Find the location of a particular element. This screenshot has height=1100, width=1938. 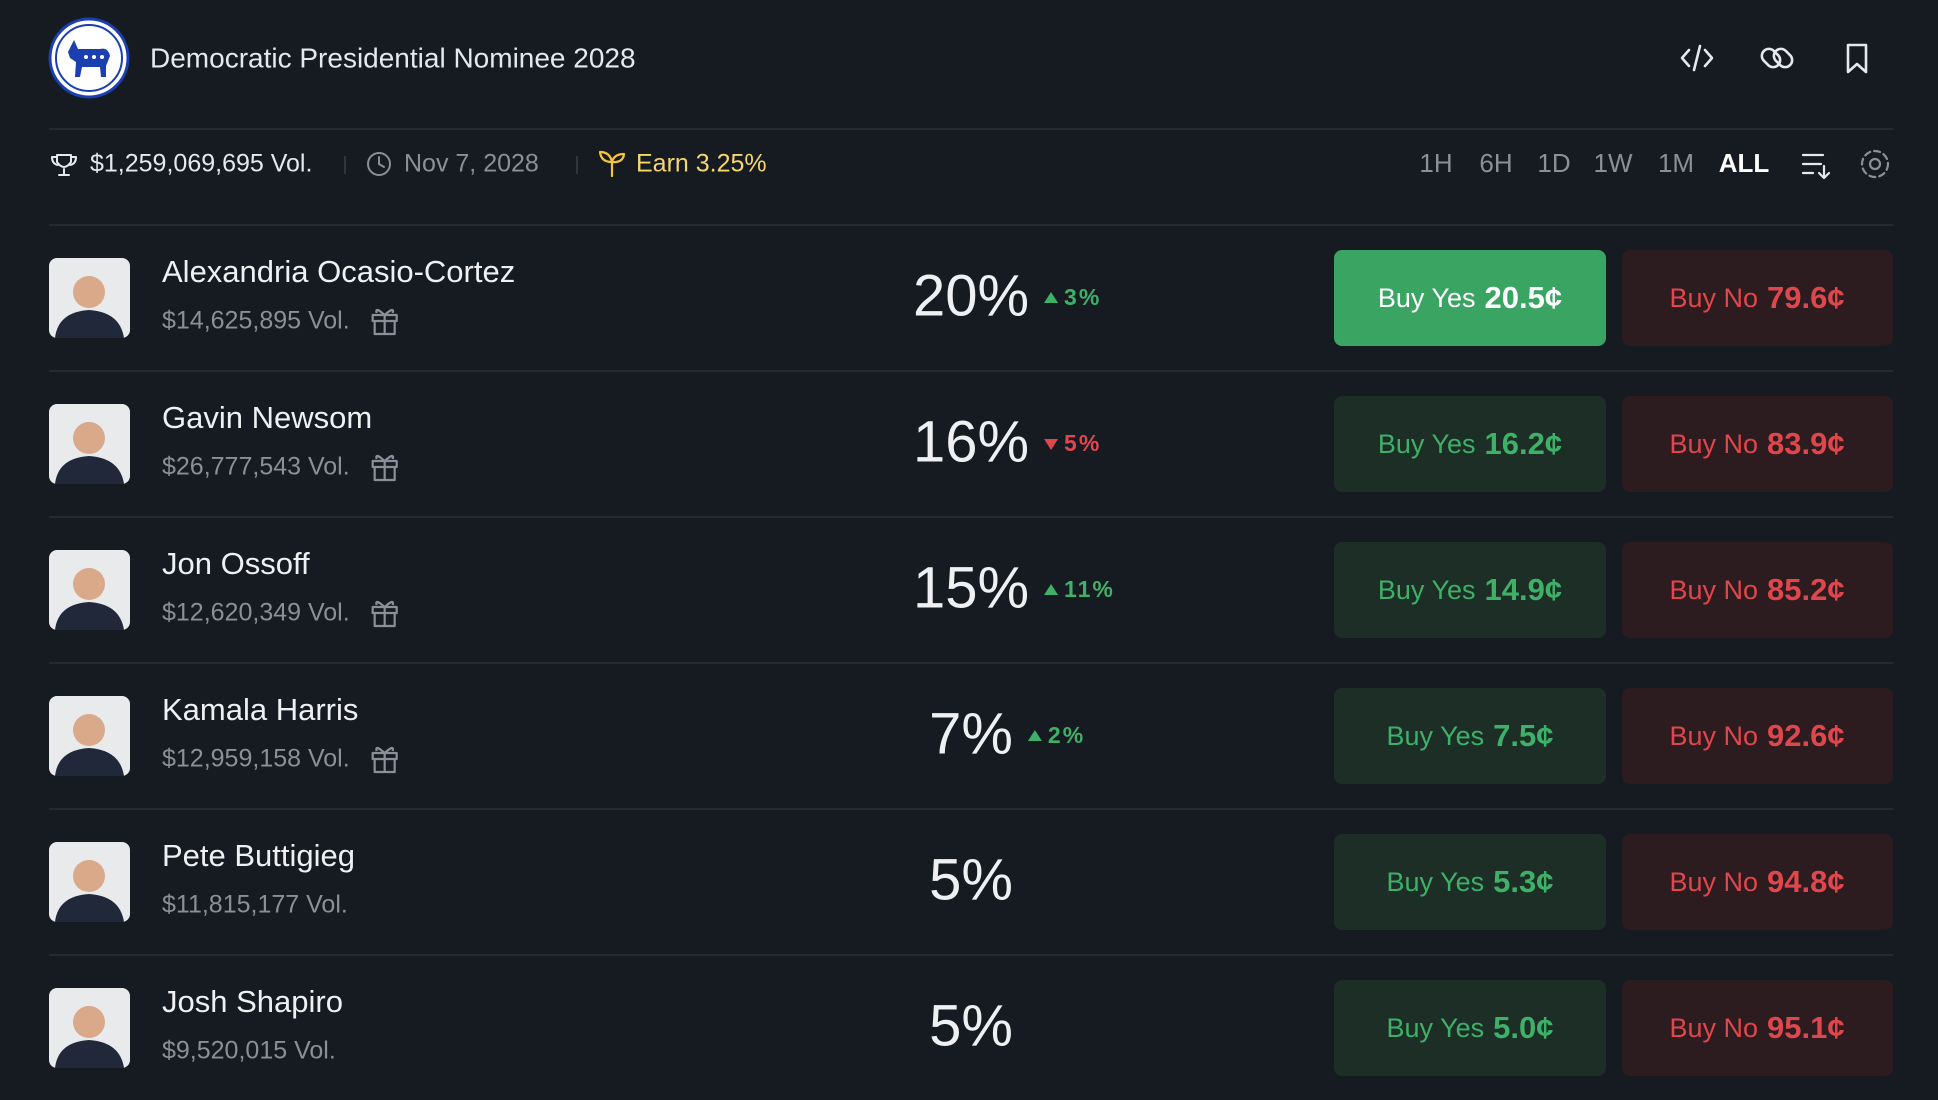

buy-yes-text: Buy Yes 14.9¢ is located at coordinates (1470, 589).